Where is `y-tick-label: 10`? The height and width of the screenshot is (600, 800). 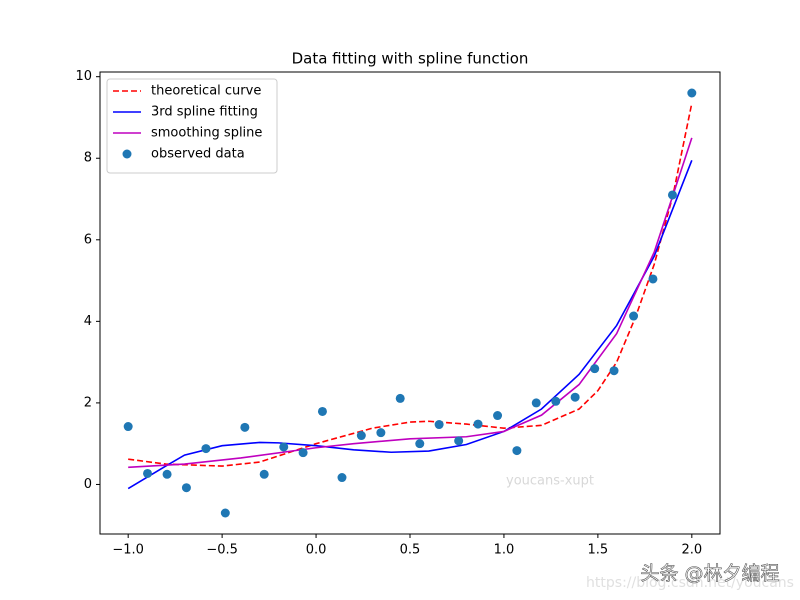
y-tick-label: 10 is located at coordinates (83, 76).